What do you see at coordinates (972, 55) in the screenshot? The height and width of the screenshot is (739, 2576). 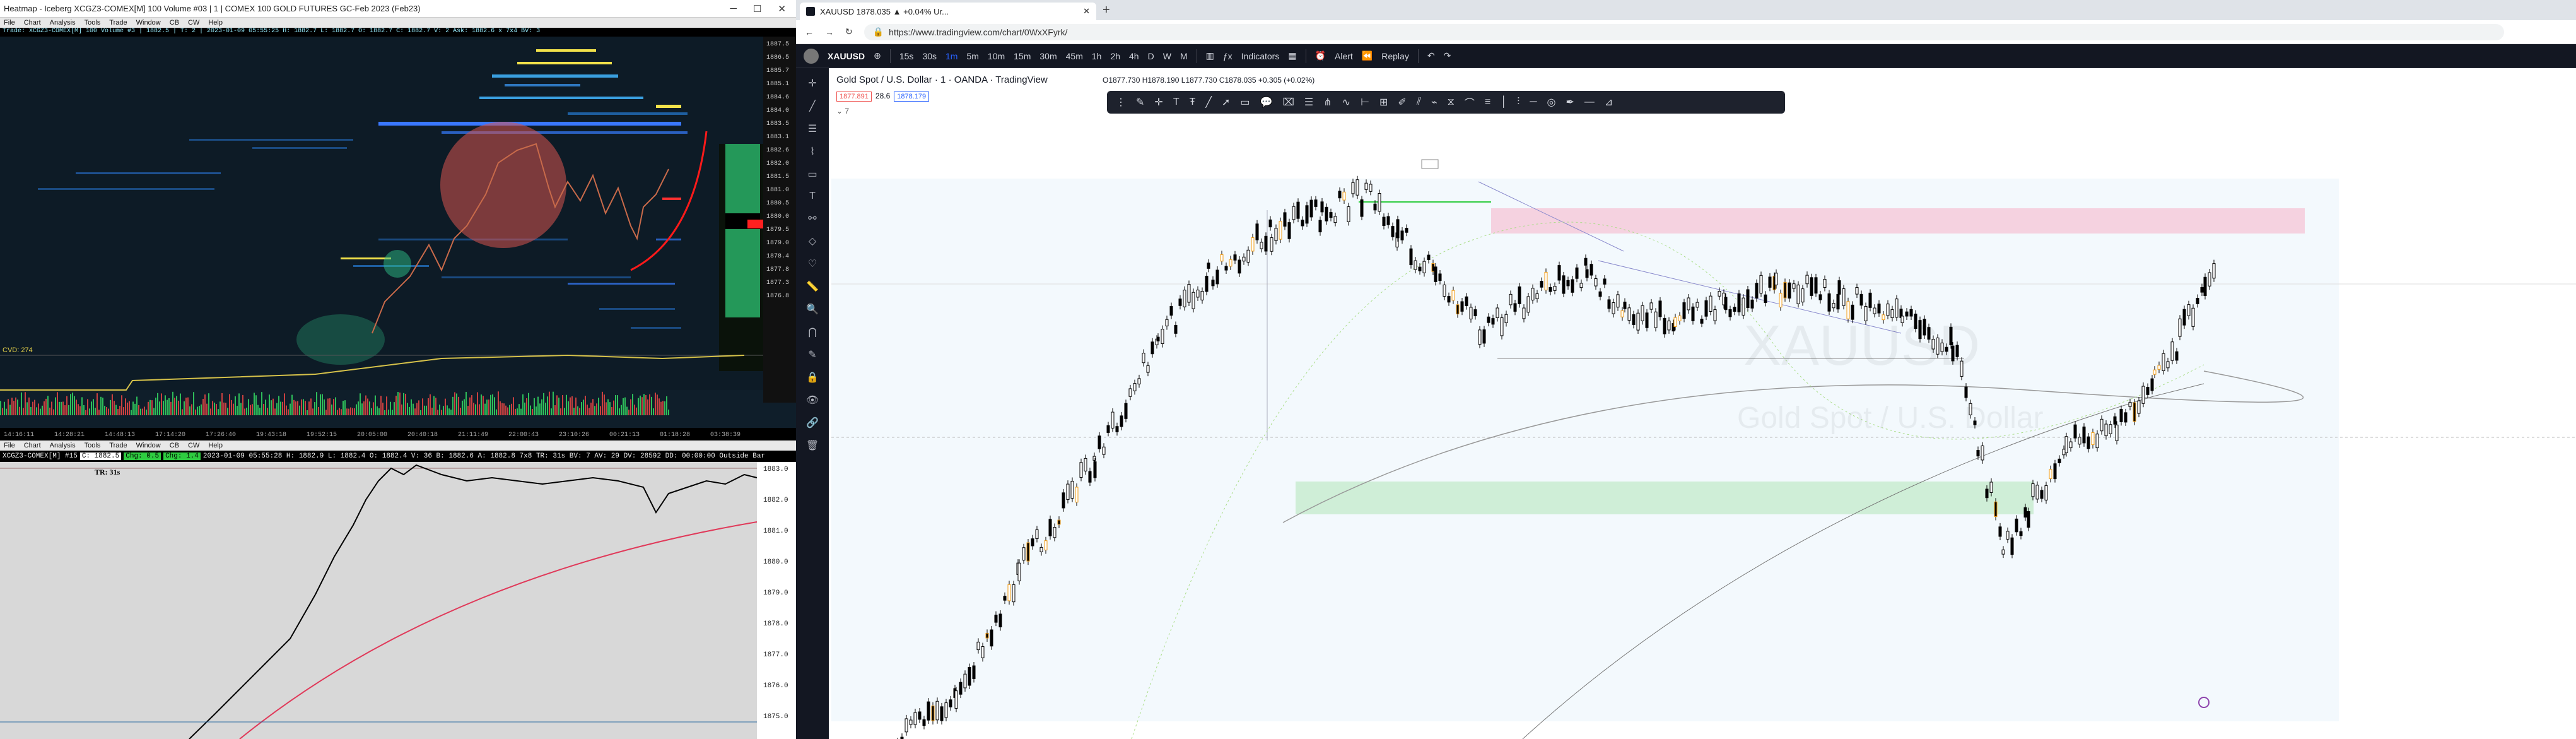 I see `tf-5m: 5m` at bounding box center [972, 55].